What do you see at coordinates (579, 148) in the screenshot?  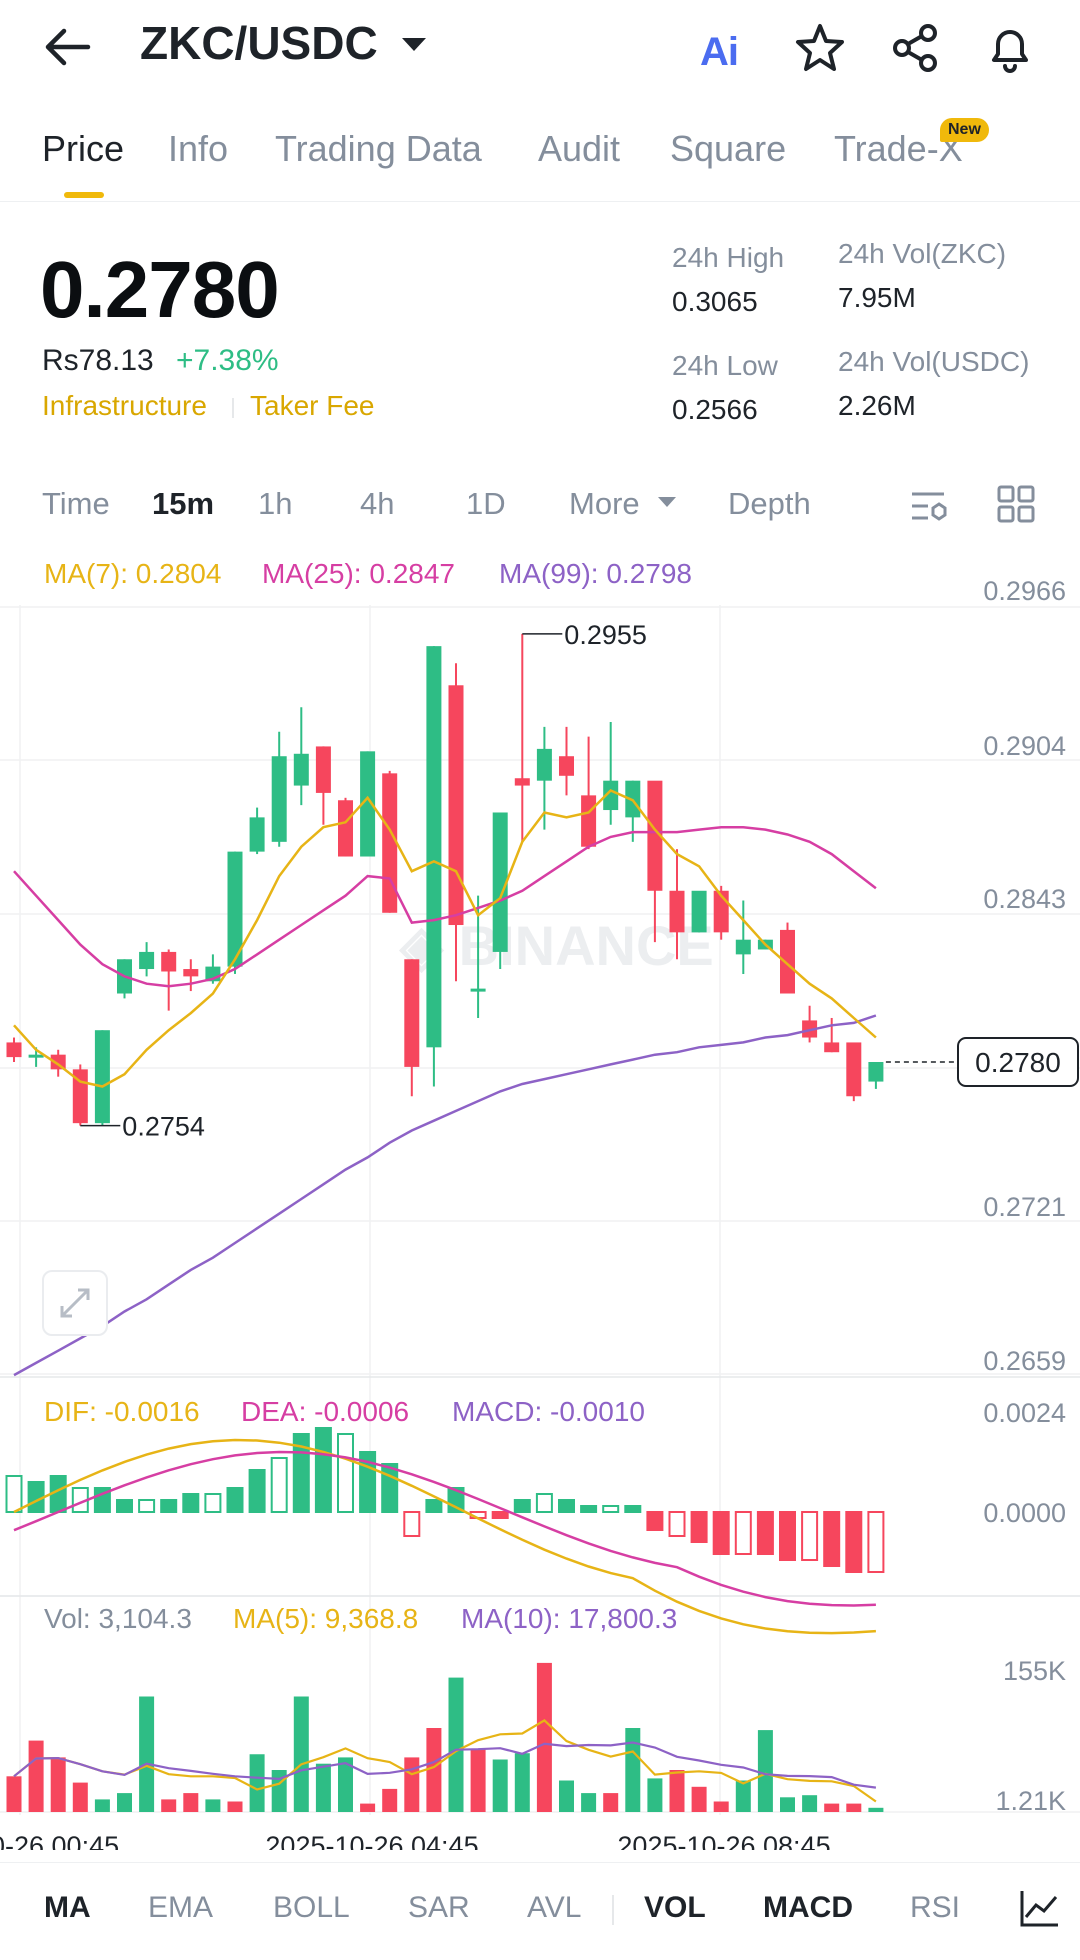 I see `tab-audit: Audit` at bounding box center [579, 148].